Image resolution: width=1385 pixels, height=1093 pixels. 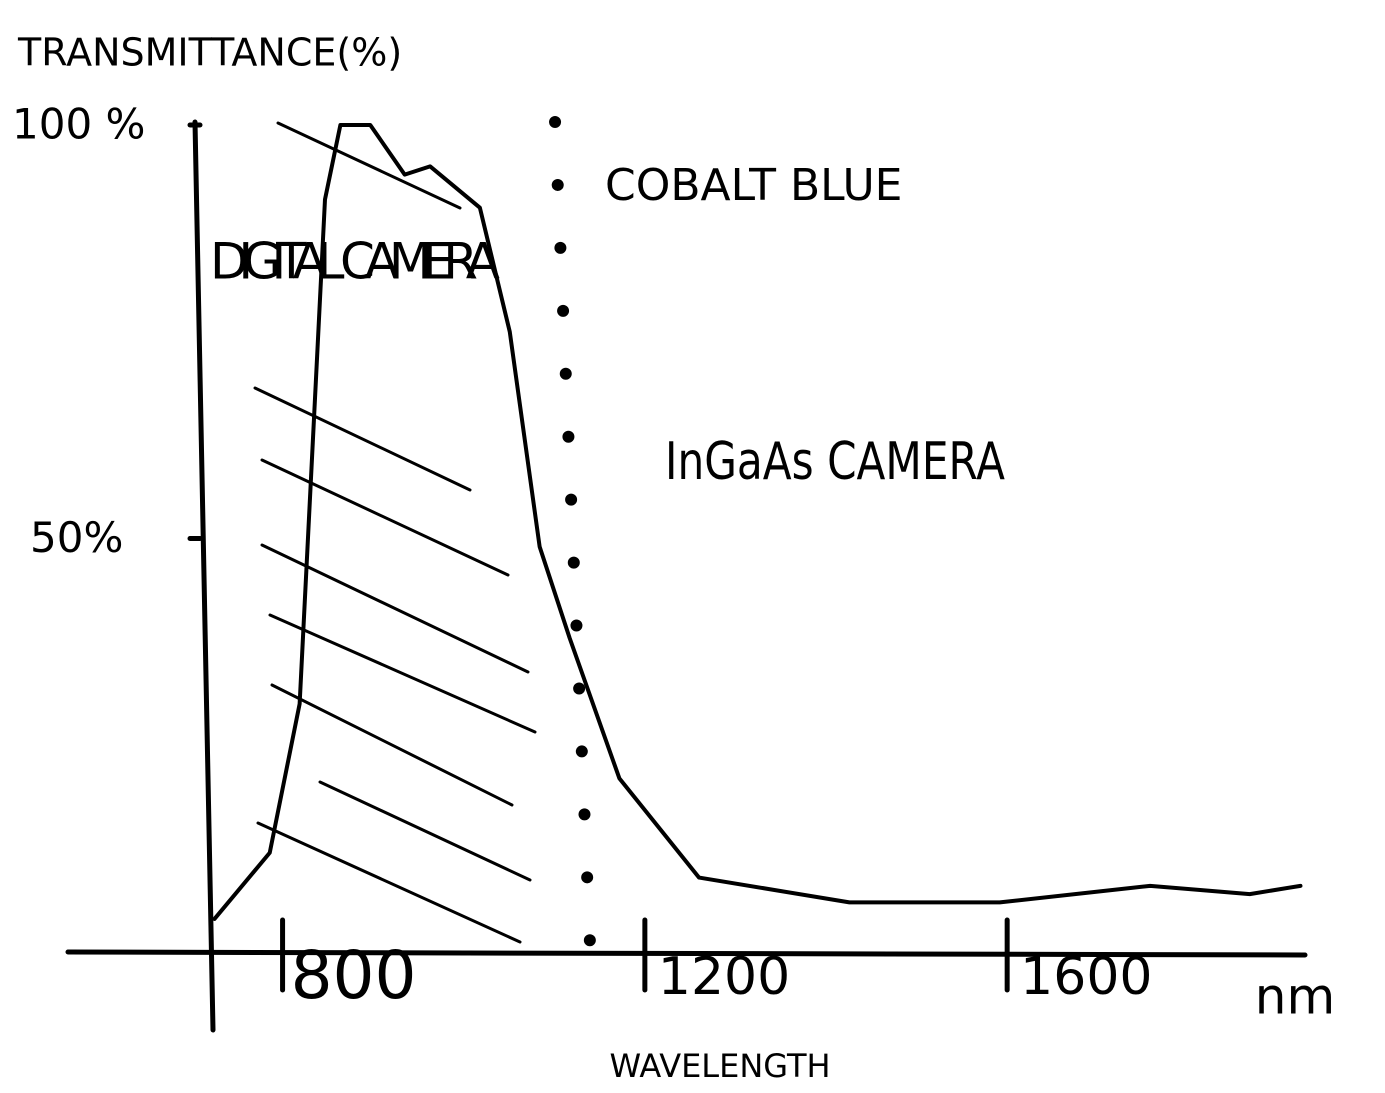 What do you see at coordinates (78, 124) in the screenshot?
I see `y-tick-label: 100 %` at bounding box center [78, 124].